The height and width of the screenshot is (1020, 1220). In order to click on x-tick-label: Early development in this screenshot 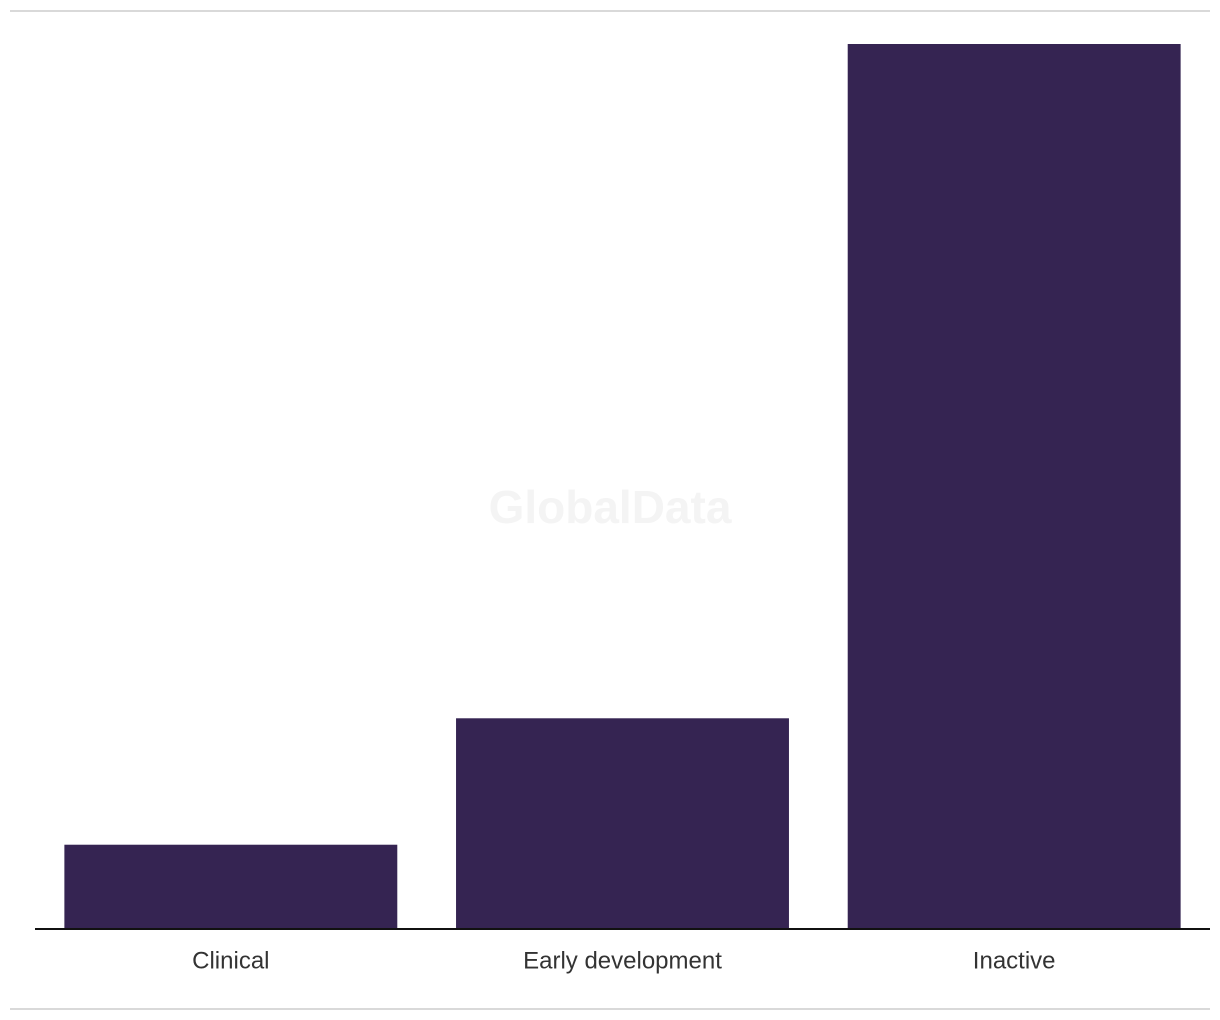, I will do `click(622, 960)`.